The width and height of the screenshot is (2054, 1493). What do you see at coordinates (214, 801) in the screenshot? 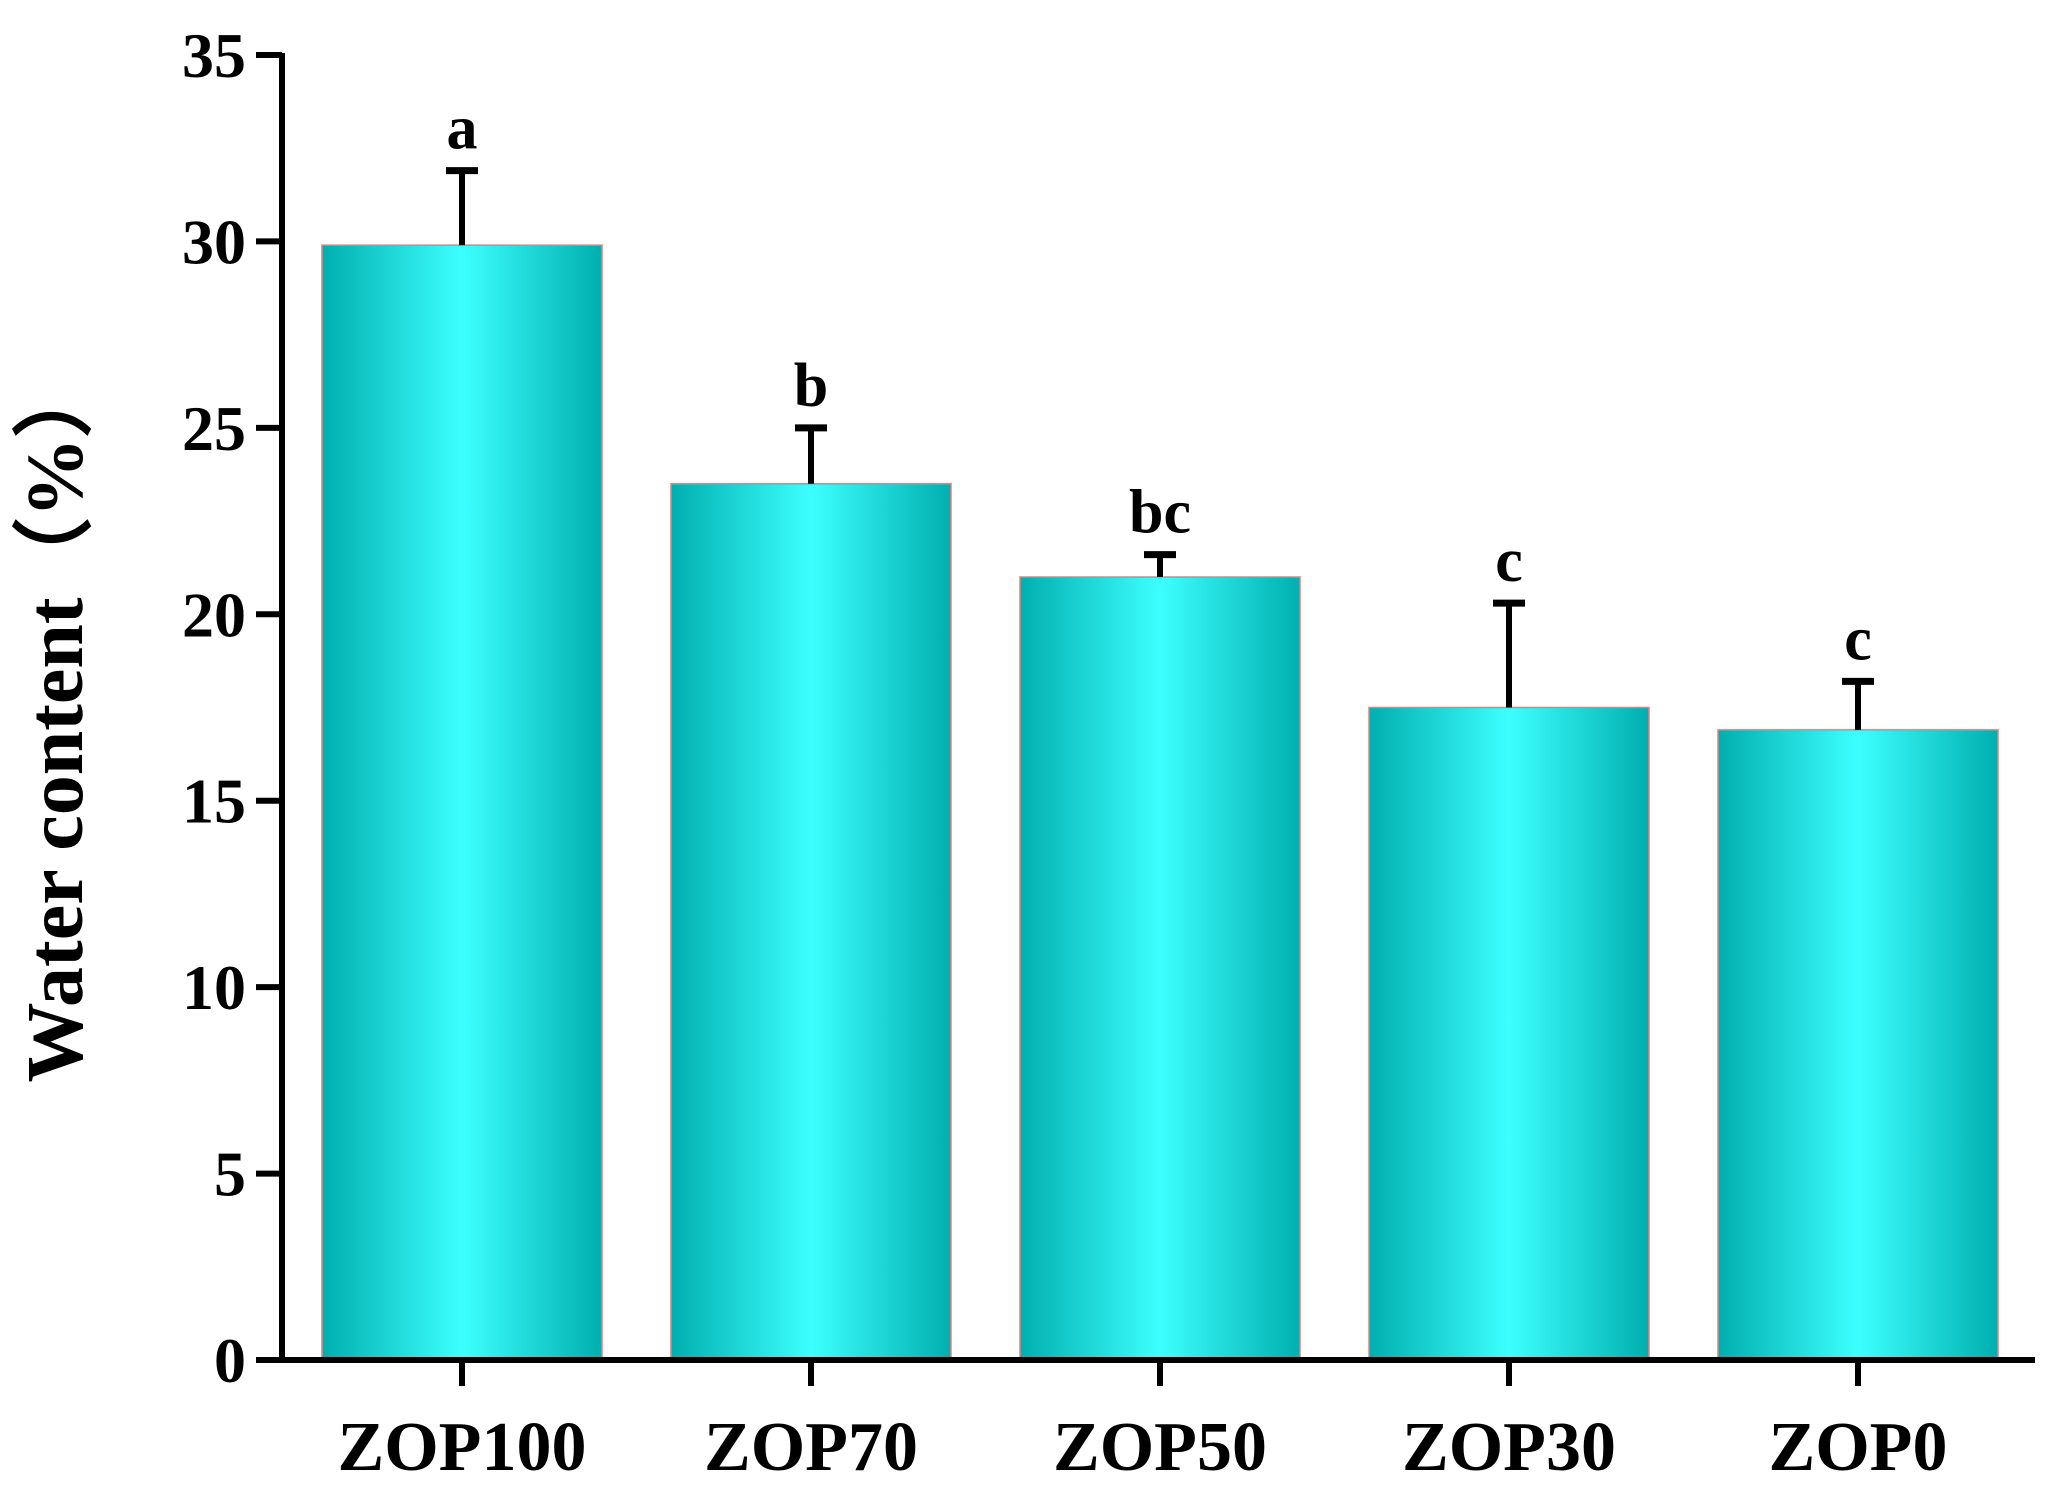
I see `y-tick-label: 15` at bounding box center [214, 801].